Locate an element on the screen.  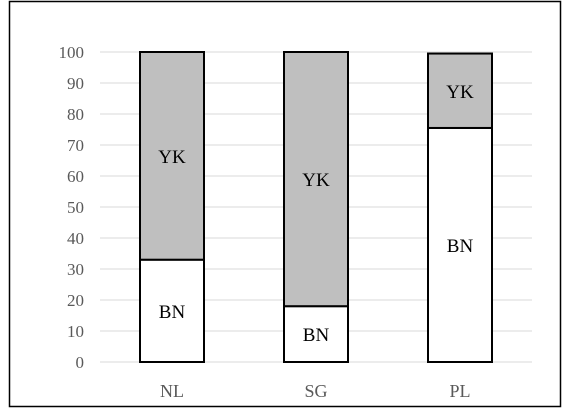
y-tick-label: 0 is located at coordinates (80, 362).